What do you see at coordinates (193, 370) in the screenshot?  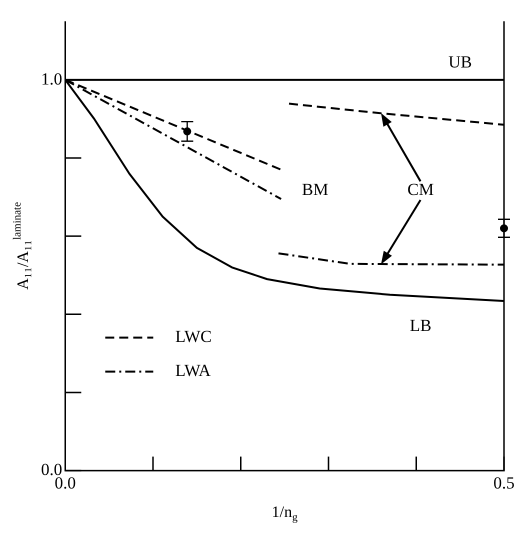 I see `legend-label: LWA` at bounding box center [193, 370].